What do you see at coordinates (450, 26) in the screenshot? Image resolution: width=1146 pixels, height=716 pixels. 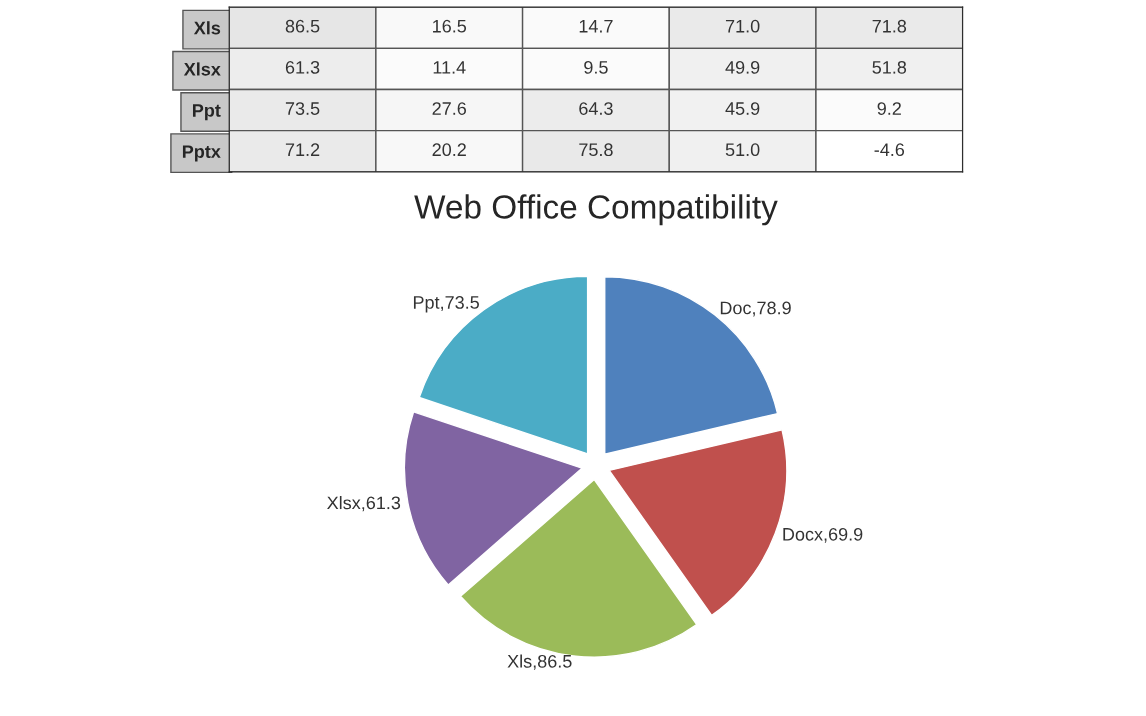 I see `data-label: 16.5` at bounding box center [450, 26].